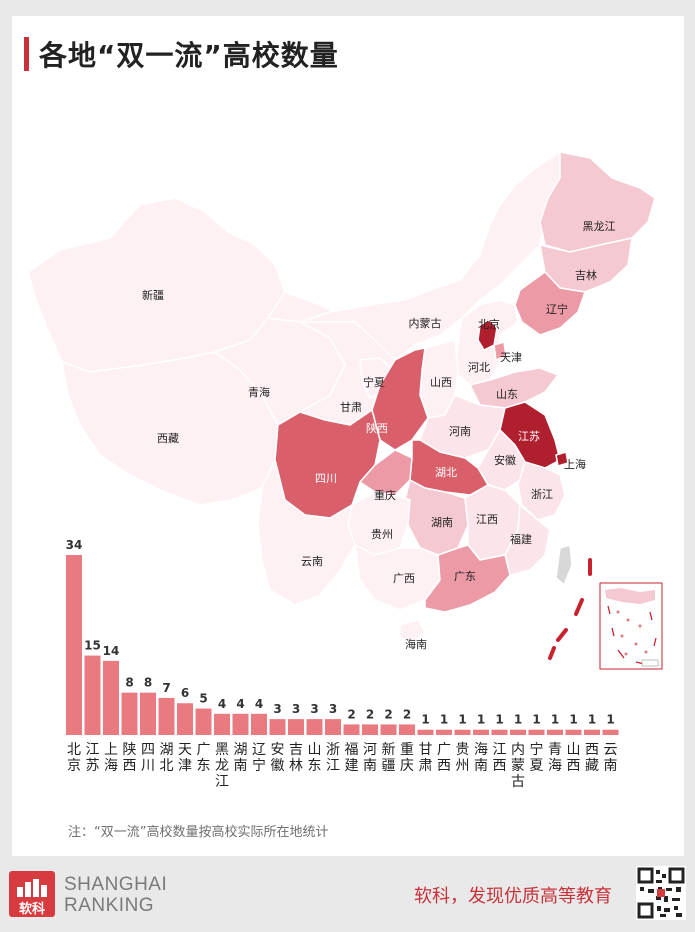  What do you see at coordinates (550, 303) in the screenshot?
I see `province-liaoning` at bounding box center [550, 303].